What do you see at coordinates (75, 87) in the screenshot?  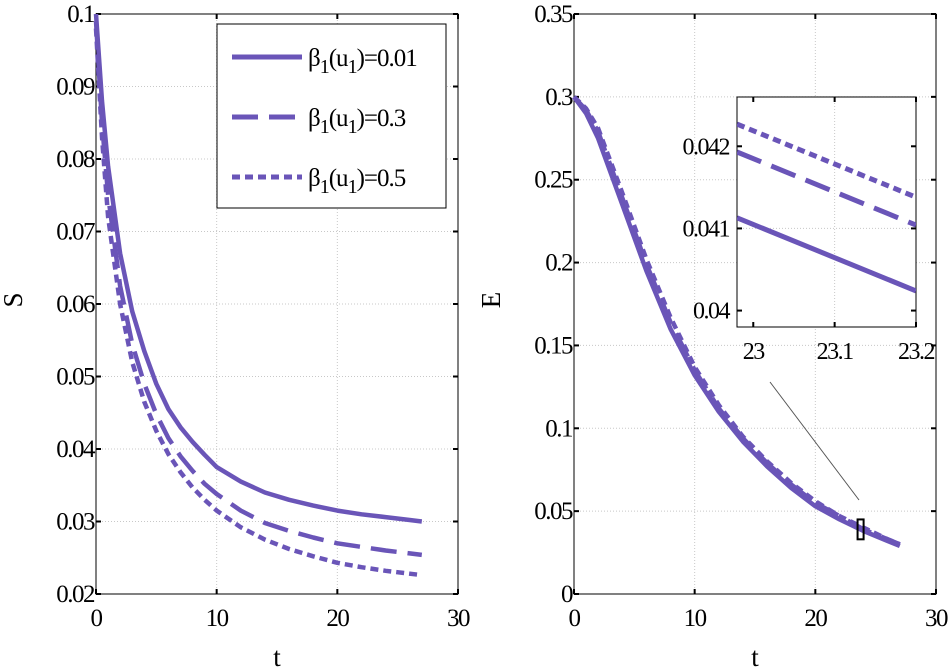 I see `left-ytick-label: 0.09` at bounding box center [75, 87].